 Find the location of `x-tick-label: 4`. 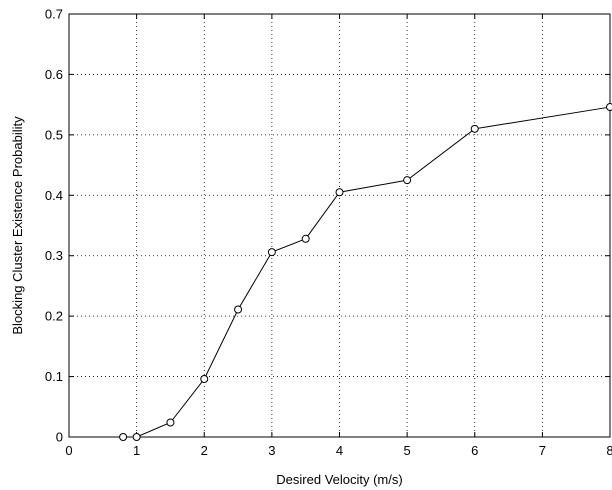

x-tick-label: 4 is located at coordinates (339, 450).